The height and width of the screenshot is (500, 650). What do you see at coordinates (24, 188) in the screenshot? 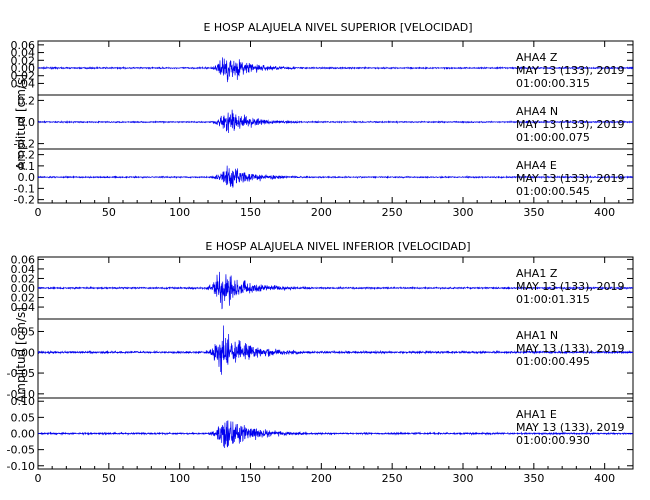
I see `y-tick-label: -0.1` at bounding box center [24, 188].